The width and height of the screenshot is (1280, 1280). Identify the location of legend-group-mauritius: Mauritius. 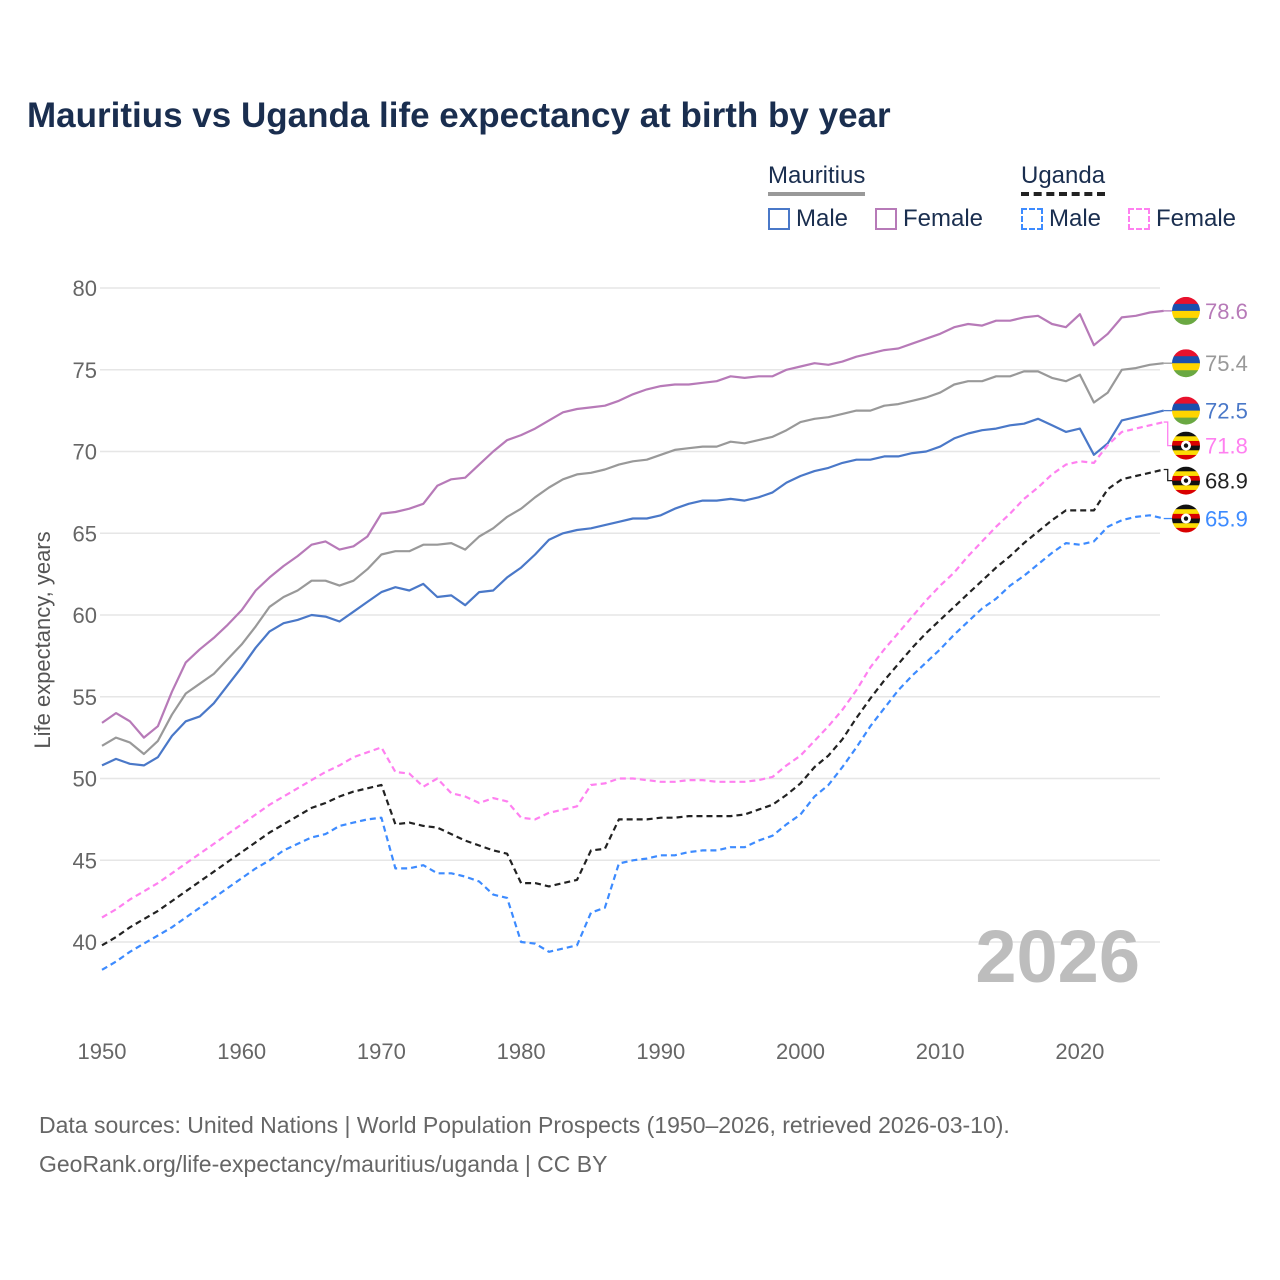
(817, 179).